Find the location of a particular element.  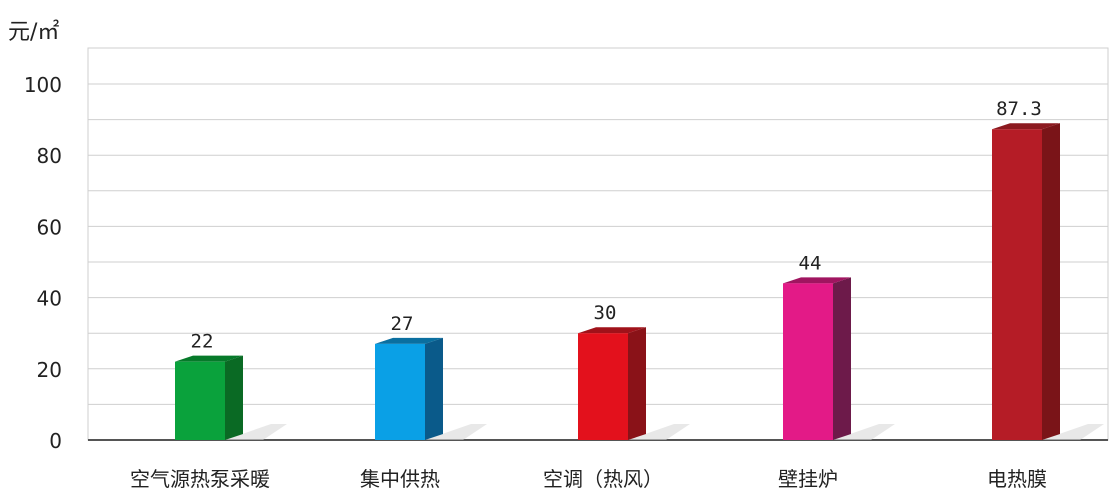

y-unit-label: 元/㎡ is located at coordinates (34, 32).